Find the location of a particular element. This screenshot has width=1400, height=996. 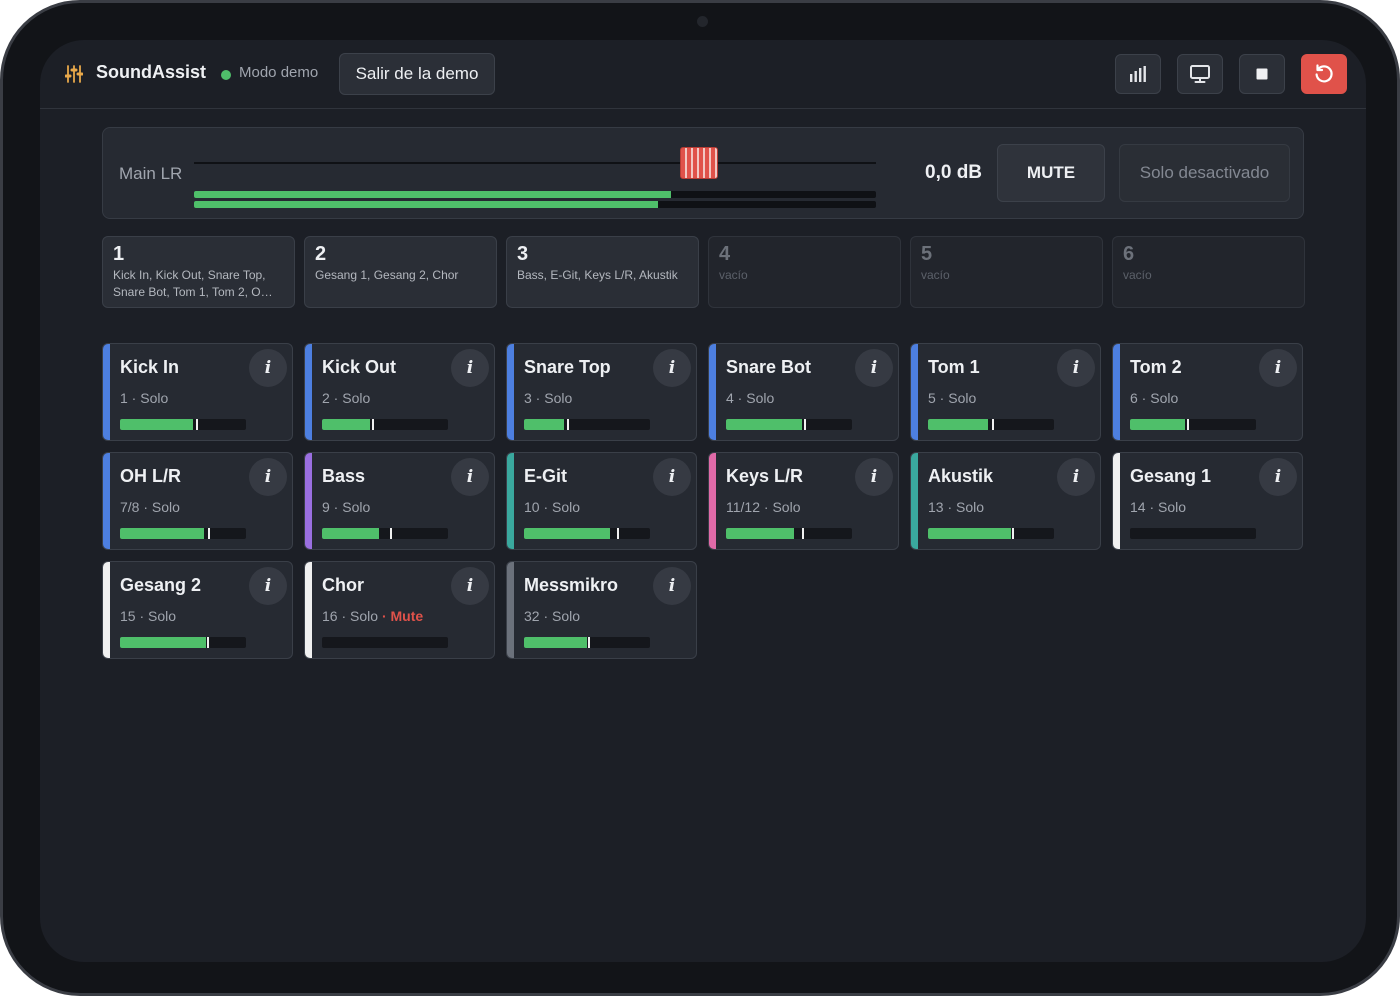

display-button is located at coordinates (1200, 74).